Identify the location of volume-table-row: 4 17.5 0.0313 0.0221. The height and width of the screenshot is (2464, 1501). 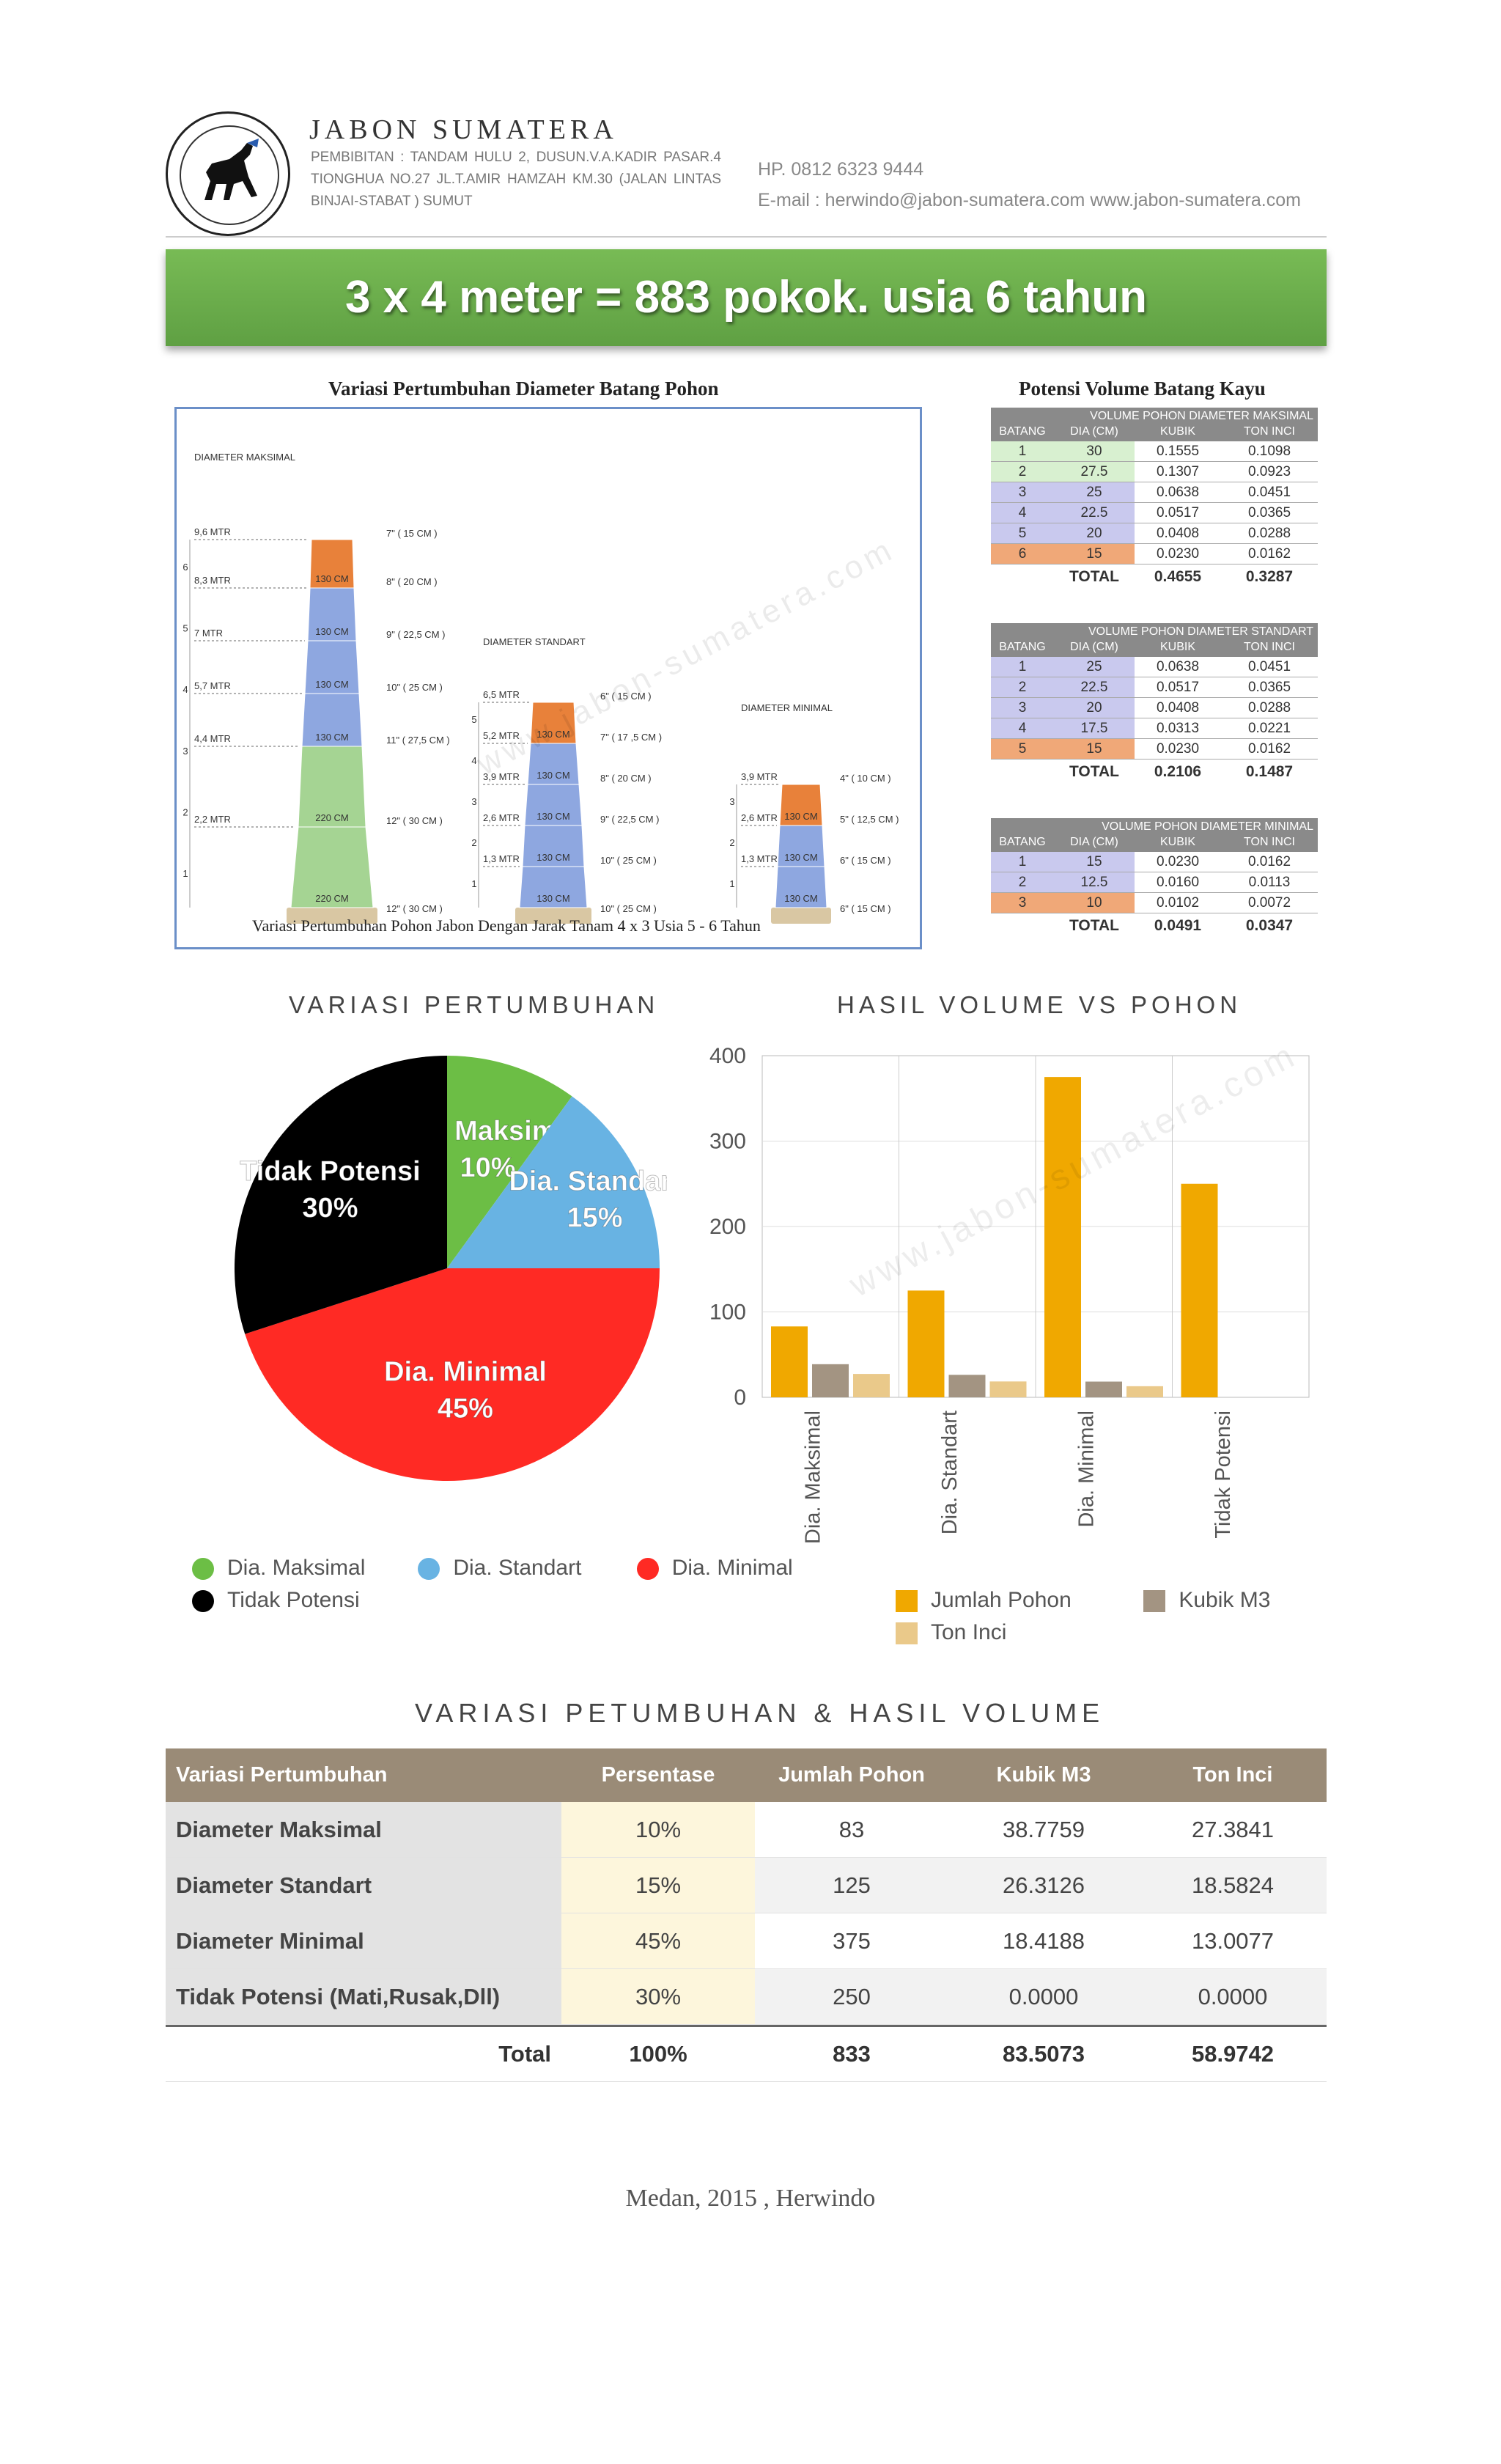
(1154, 728).